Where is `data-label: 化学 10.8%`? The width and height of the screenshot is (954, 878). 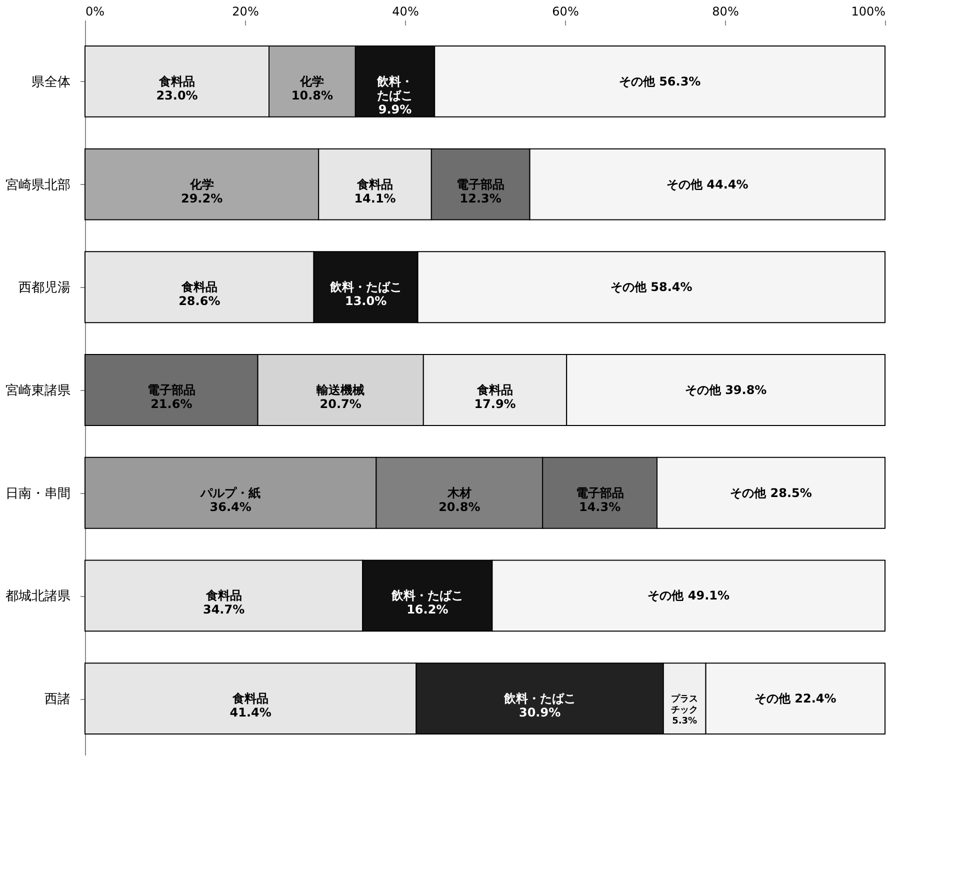
data-label: 化学 10.8% is located at coordinates (312, 88).